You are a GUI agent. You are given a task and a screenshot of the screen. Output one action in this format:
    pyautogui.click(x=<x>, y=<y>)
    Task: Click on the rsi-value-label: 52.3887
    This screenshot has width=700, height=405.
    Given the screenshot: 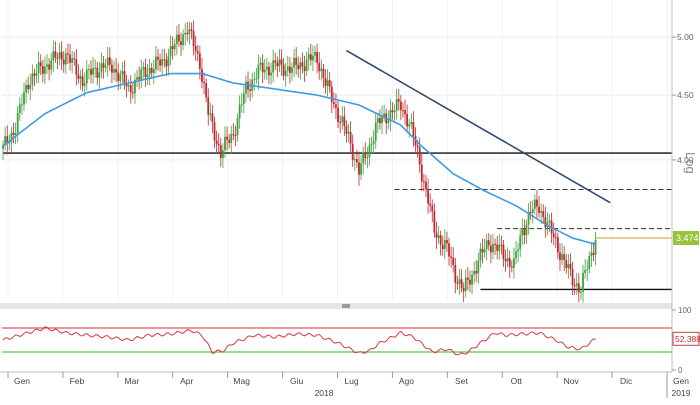 What is the action you would take?
    pyautogui.click(x=687, y=339)
    